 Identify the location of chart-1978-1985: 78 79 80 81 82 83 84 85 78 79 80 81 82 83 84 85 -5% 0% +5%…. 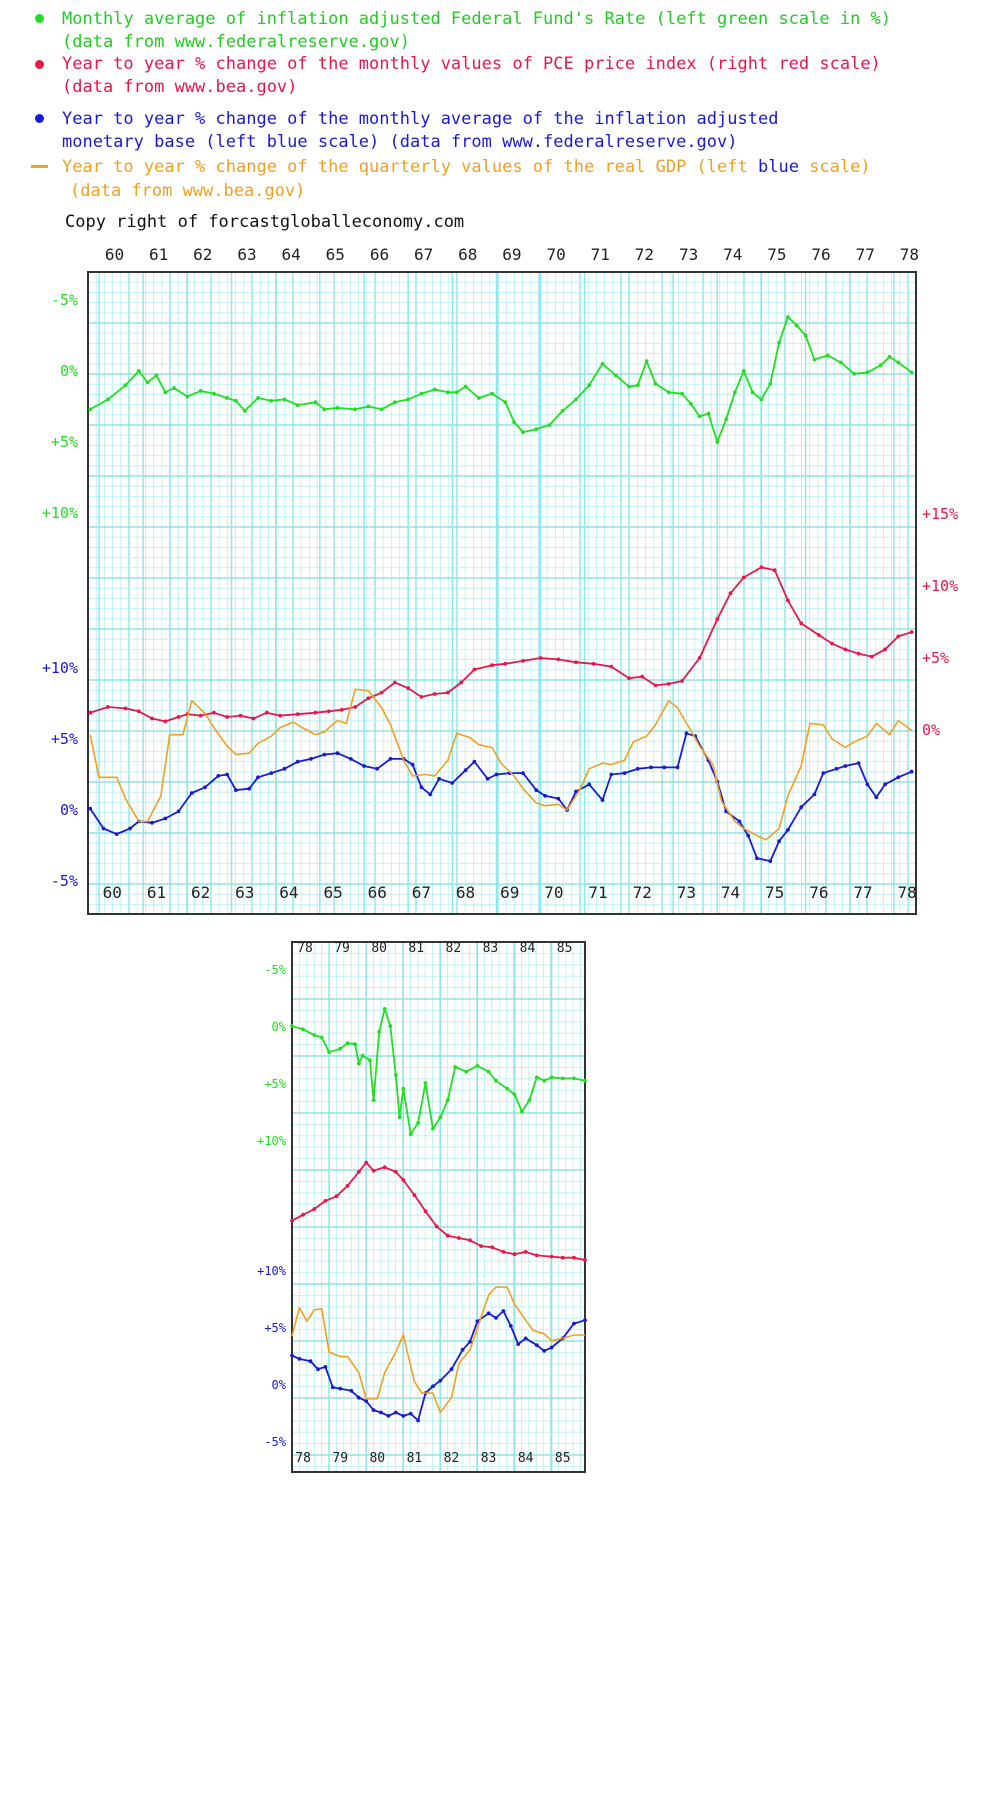
(422, 1207).